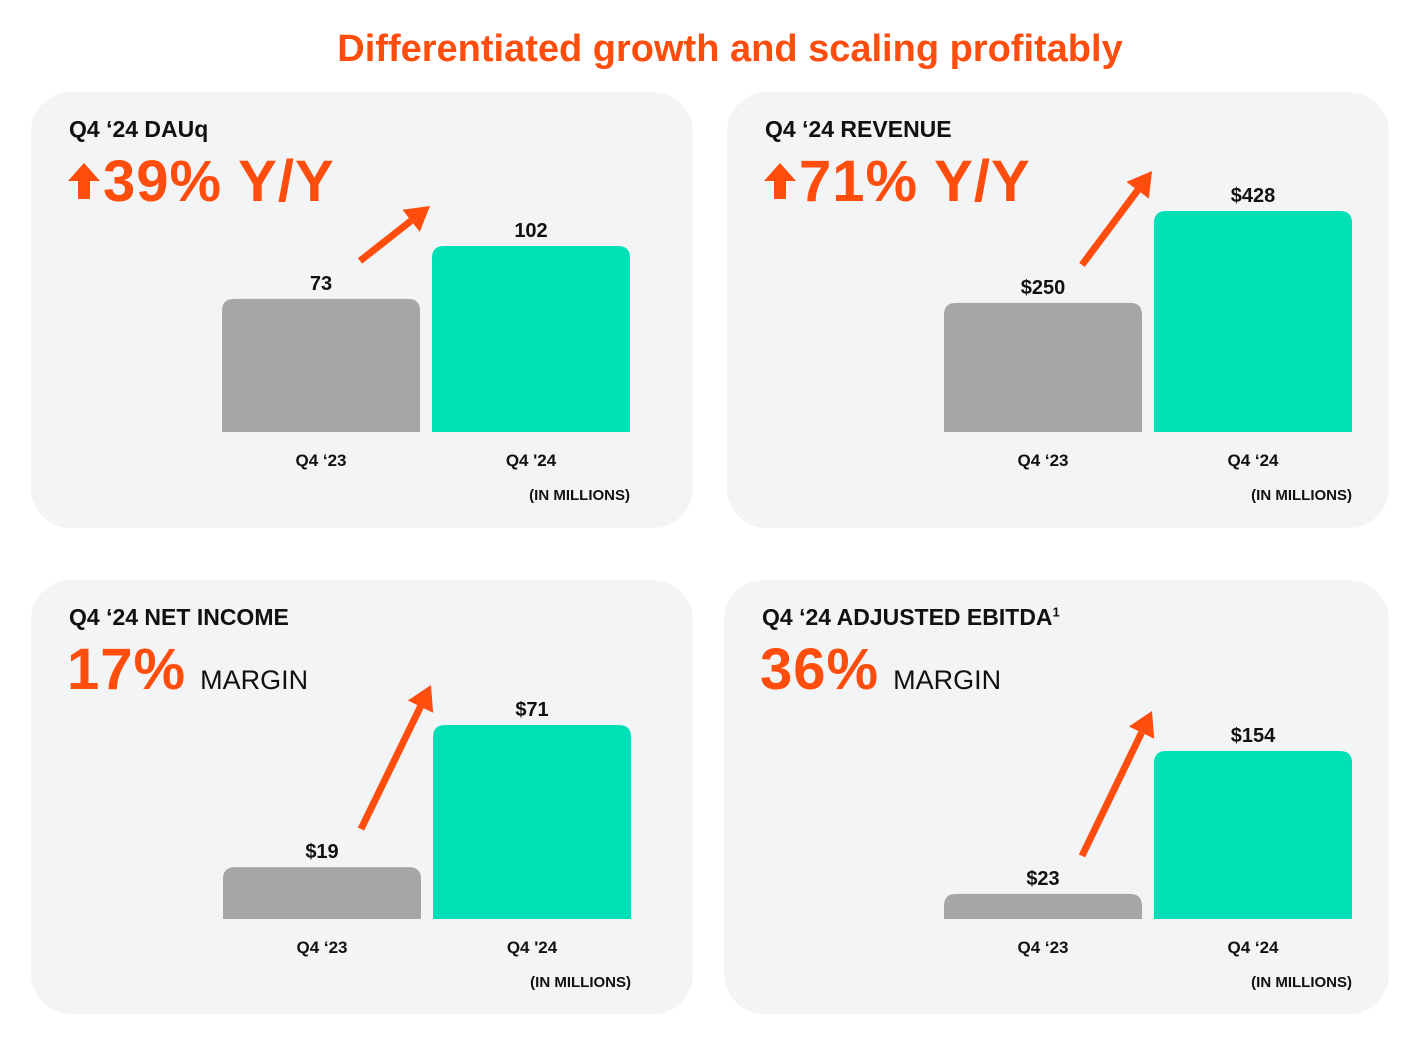 This screenshot has height=1054, width=1424. I want to click on headline: 71% Y/Y, so click(897, 181).